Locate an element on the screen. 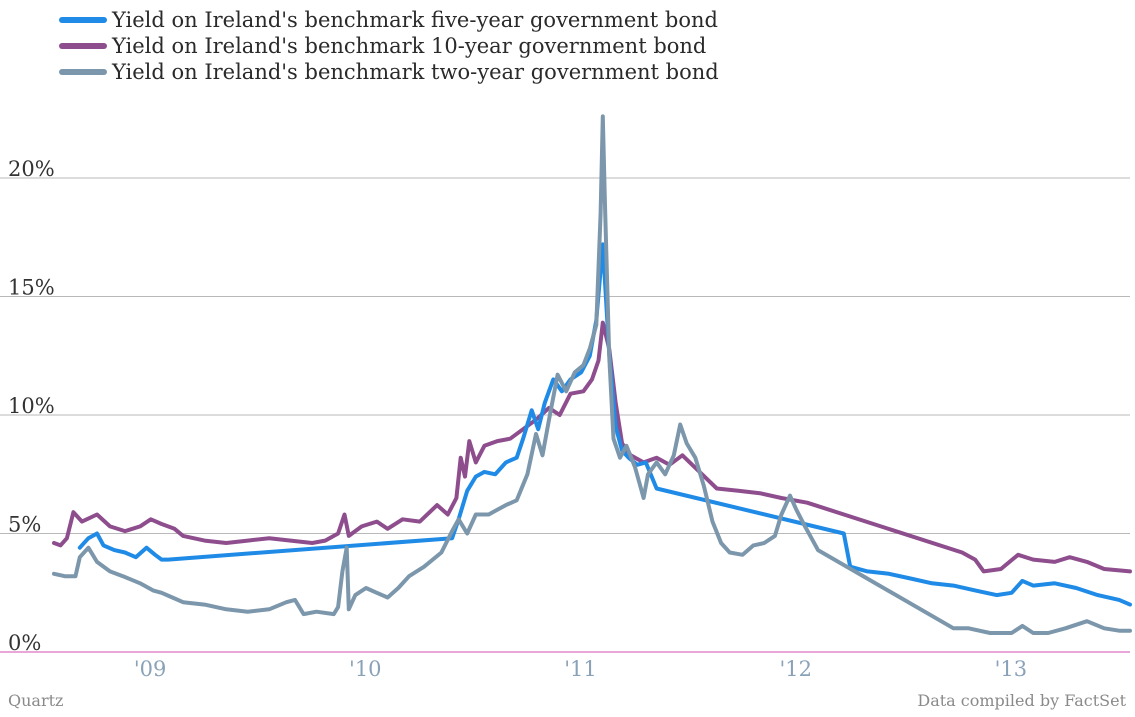  x-tick-label: '12 is located at coordinates (795, 669).